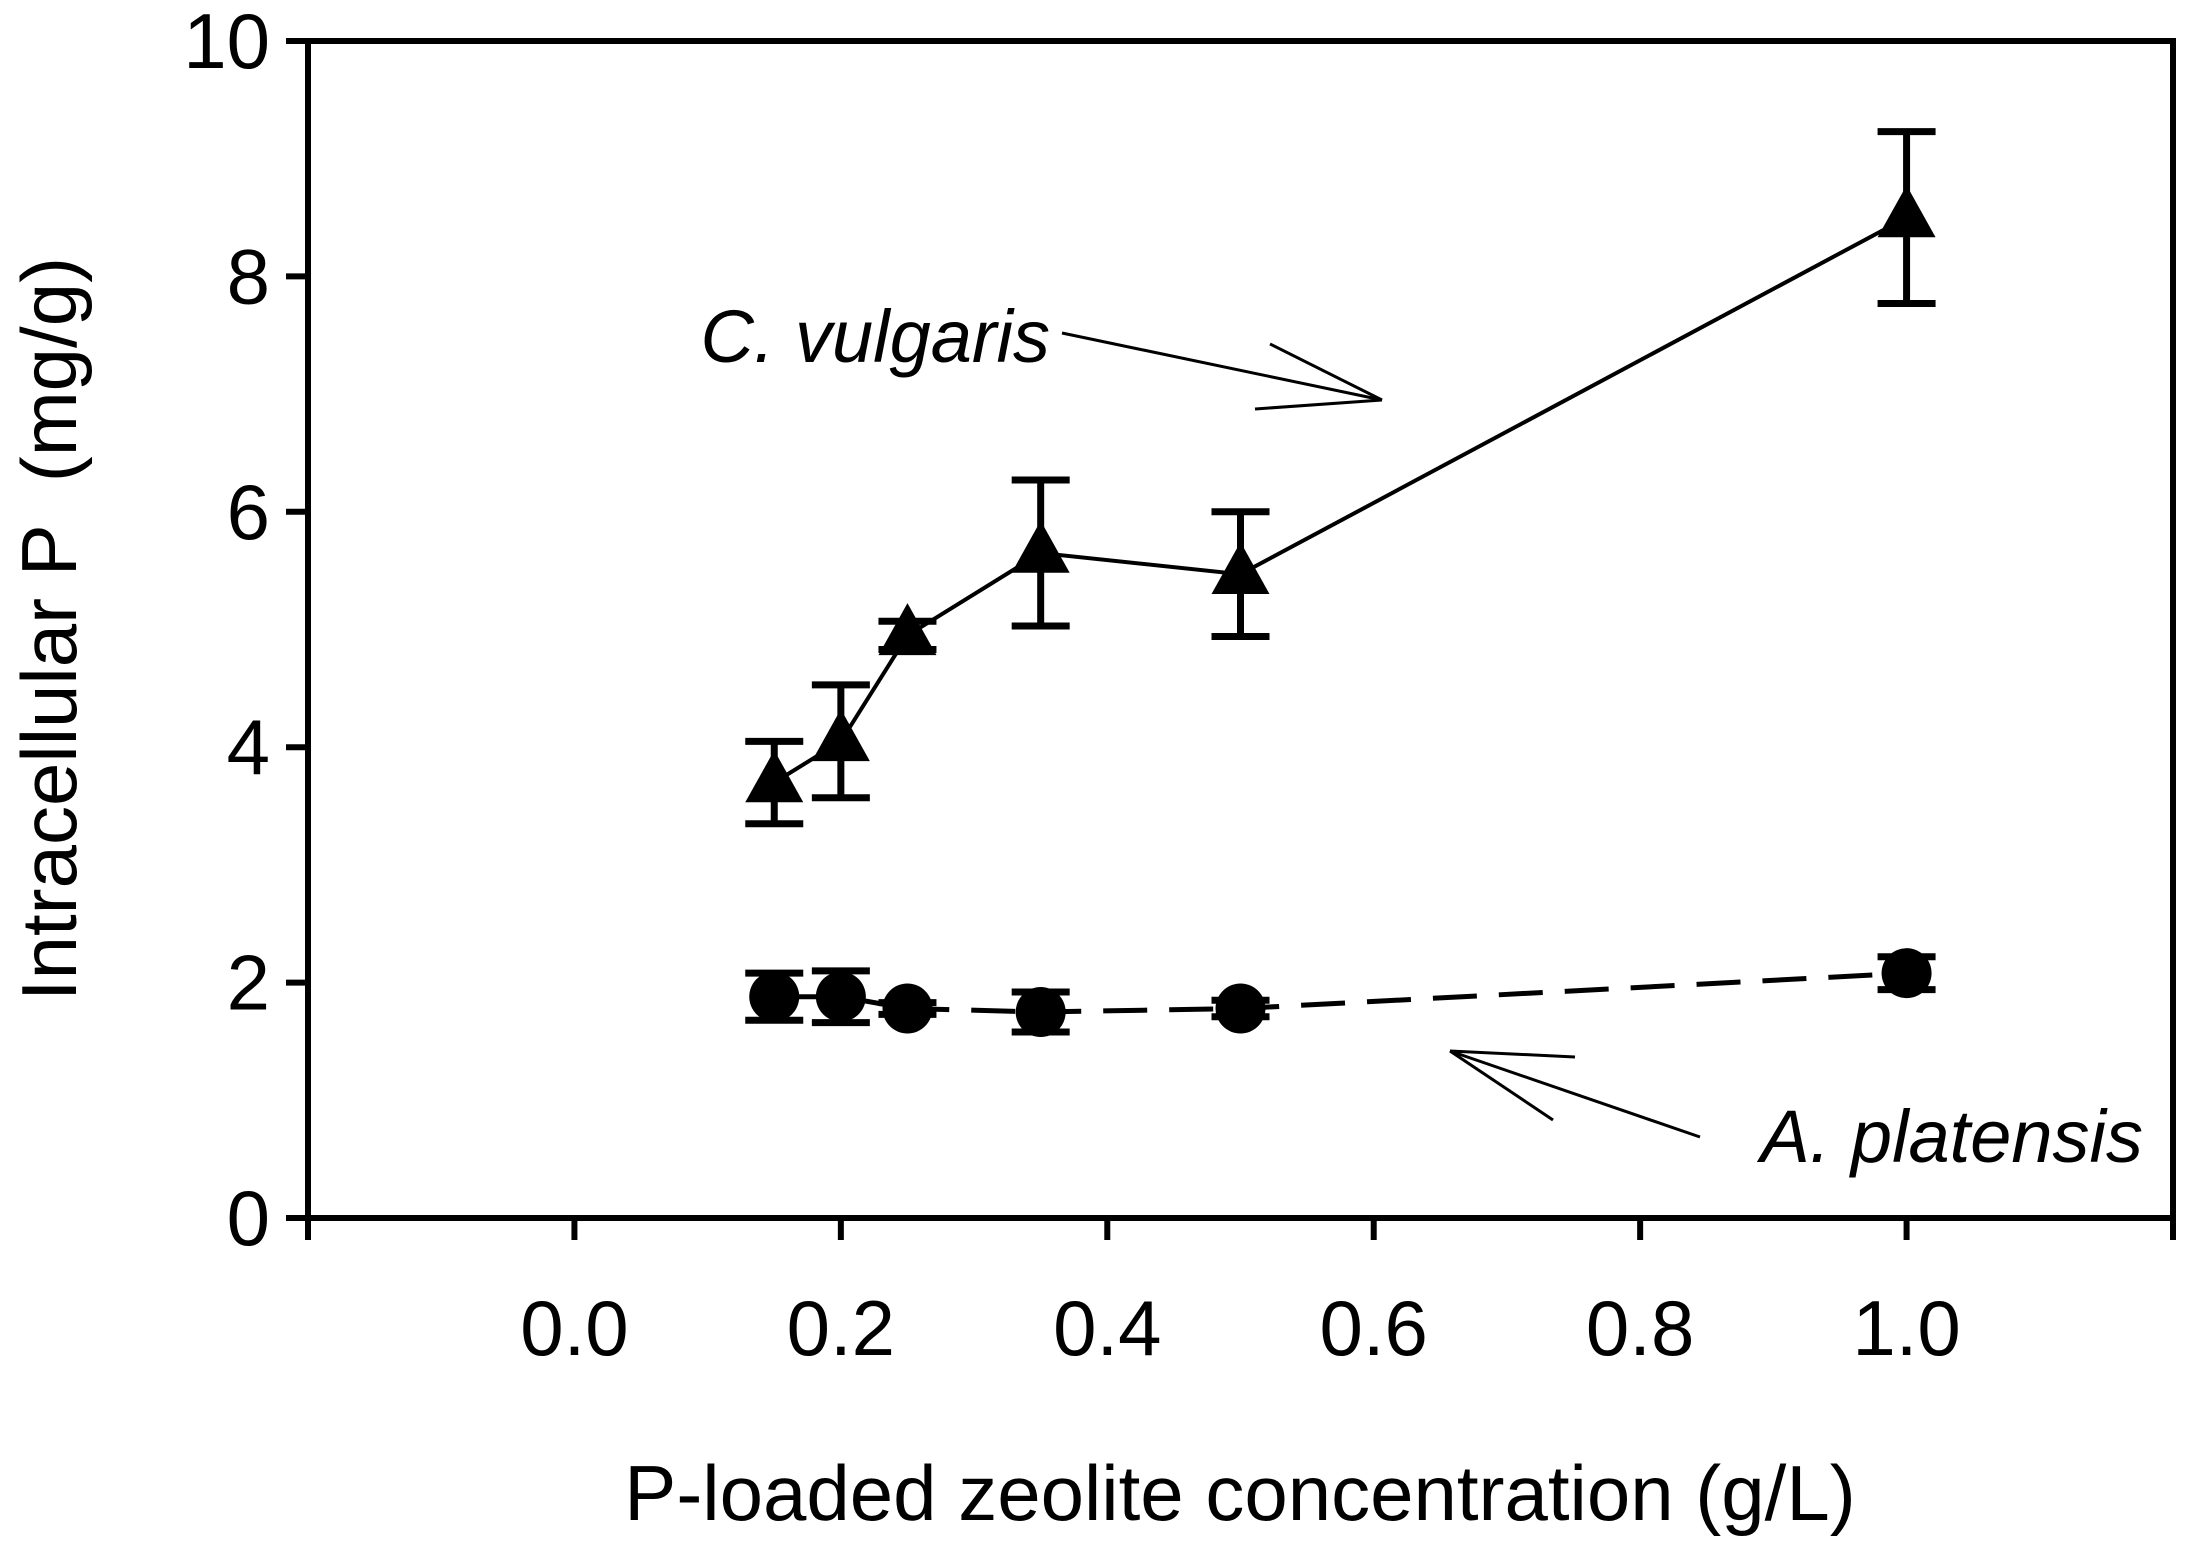 This screenshot has height=1544, width=2185. I want to click on pointer-c-vulgaris-head-lower, so click(1318, 404).